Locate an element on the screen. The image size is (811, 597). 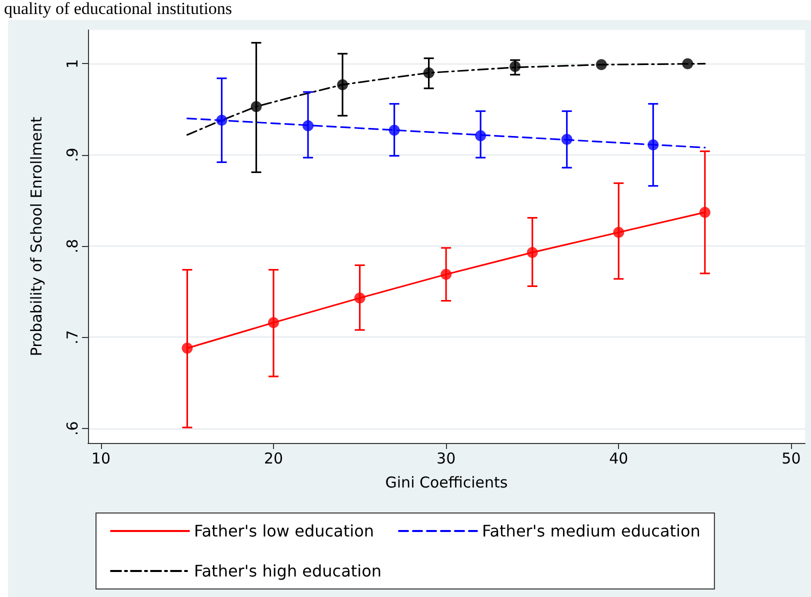
y-tick-label: .8 is located at coordinates (73, 246).